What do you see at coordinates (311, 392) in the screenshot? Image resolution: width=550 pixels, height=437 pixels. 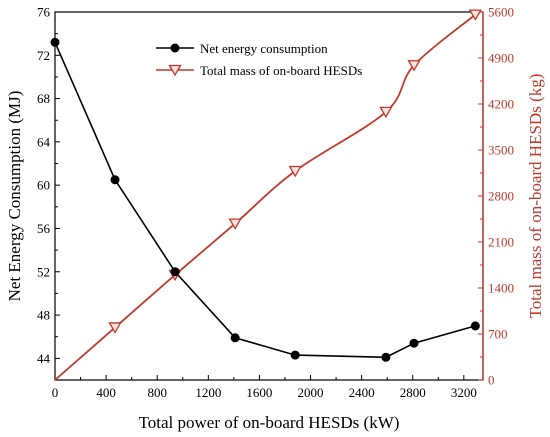 I see `x-tick-label: 2000` at bounding box center [311, 392].